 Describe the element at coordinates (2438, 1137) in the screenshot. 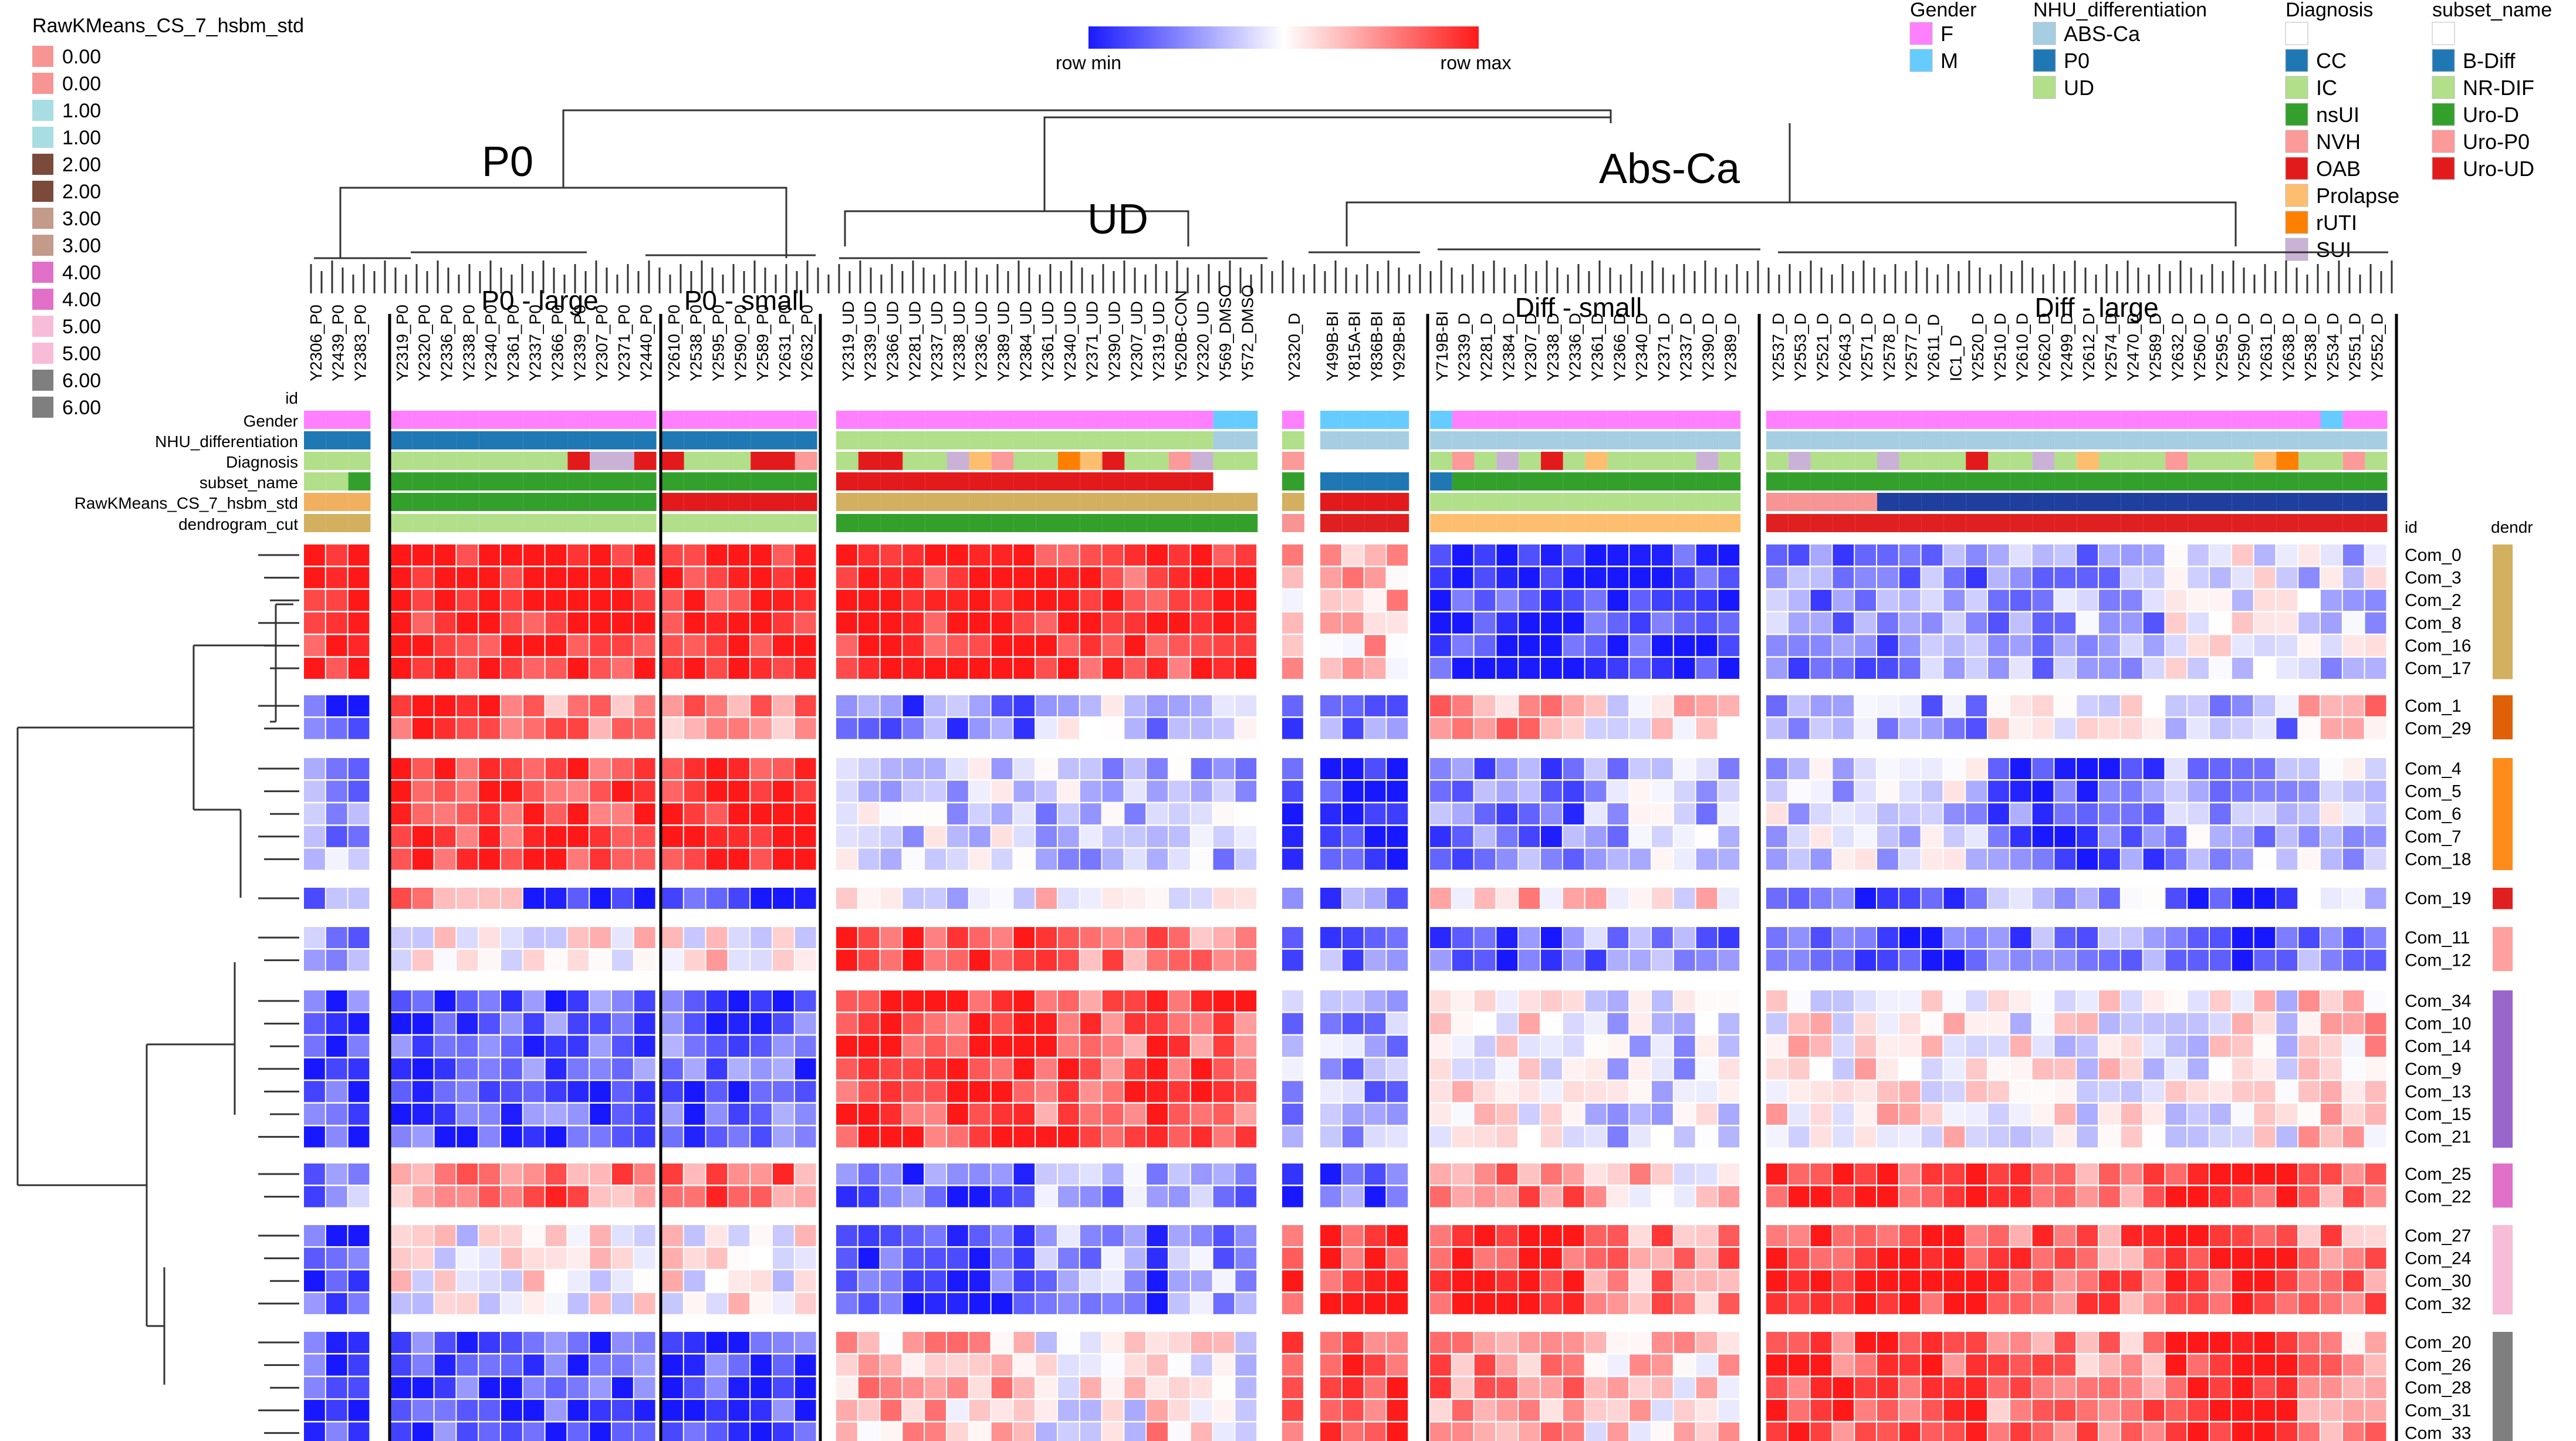

I see `row-label: Com_21` at that location.